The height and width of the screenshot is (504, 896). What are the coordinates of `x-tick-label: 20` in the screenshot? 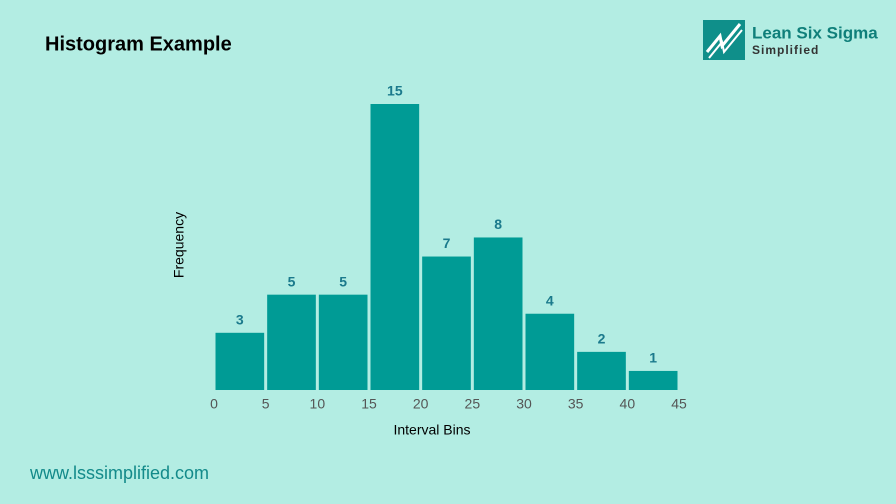 It's located at (421, 404).